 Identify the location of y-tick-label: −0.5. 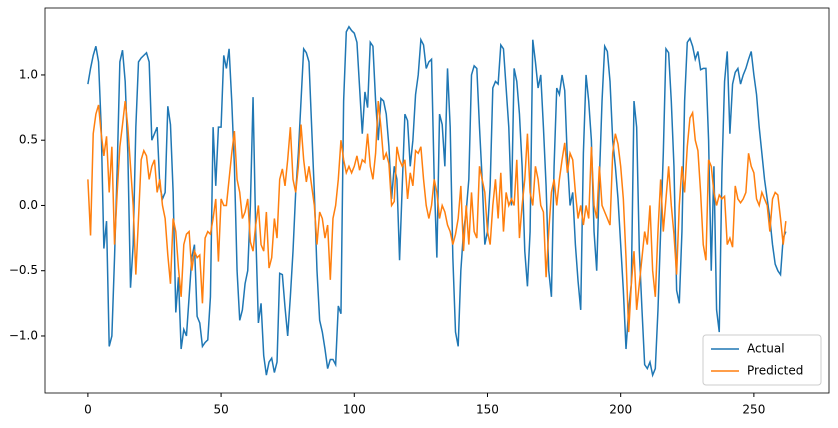
(23, 270).